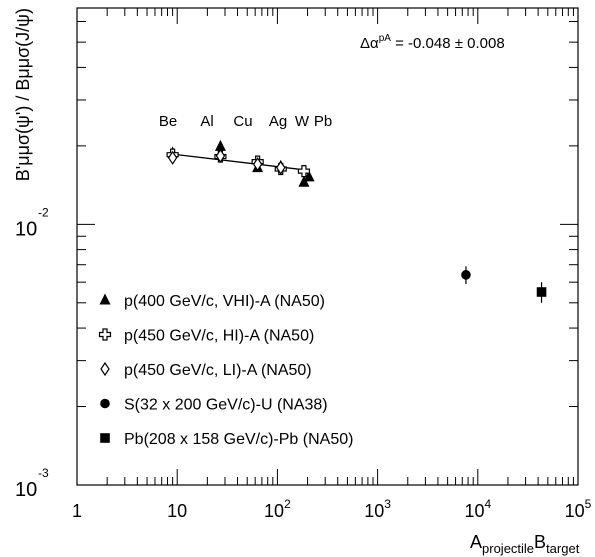 Image resolution: width=595 pixels, height=557 pixels. What do you see at coordinates (32, 353) in the screenshot?
I see `y-tick-labels: 10-210-3` at bounding box center [32, 353].